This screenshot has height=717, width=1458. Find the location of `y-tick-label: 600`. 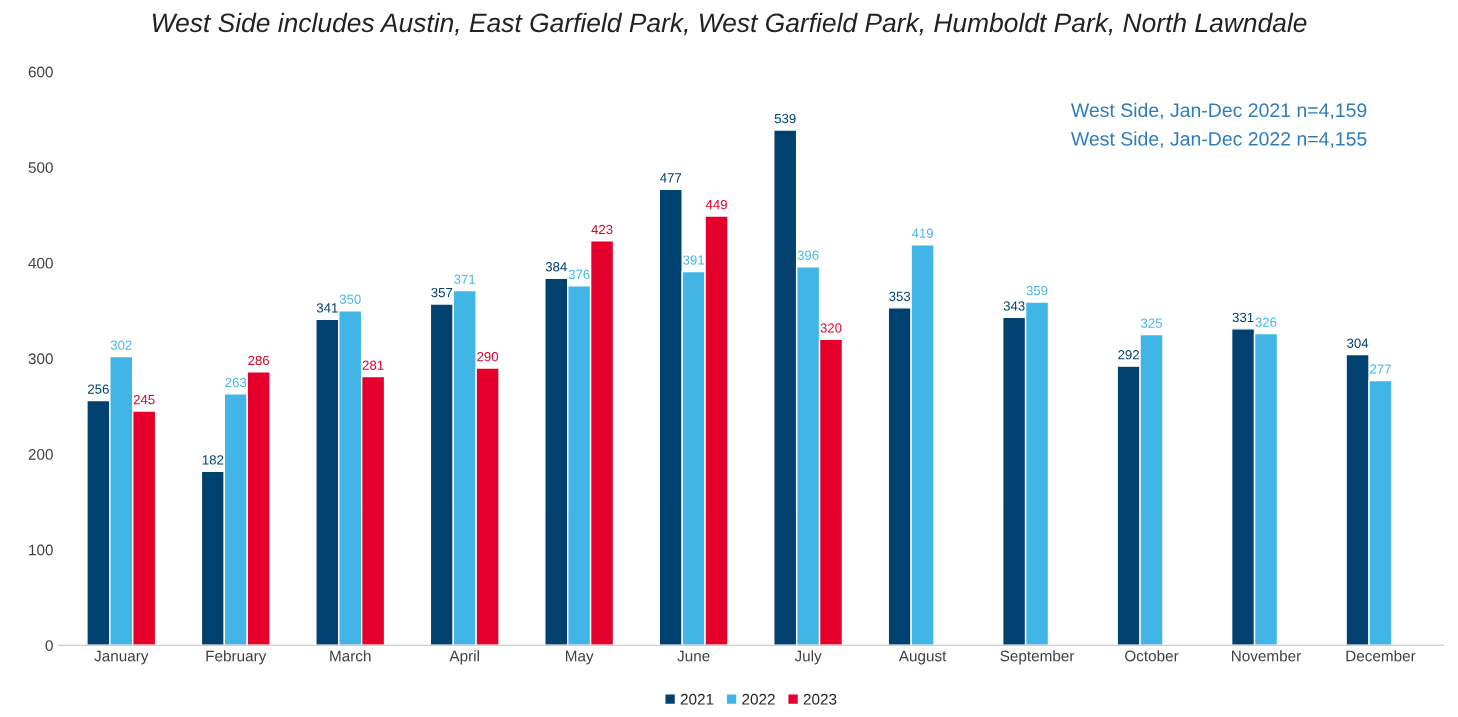

y-tick-label: 600 is located at coordinates (40, 72).